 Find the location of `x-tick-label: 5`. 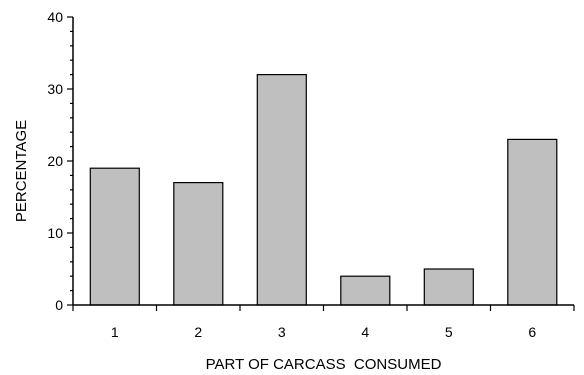

x-tick-label: 5 is located at coordinates (449, 332).